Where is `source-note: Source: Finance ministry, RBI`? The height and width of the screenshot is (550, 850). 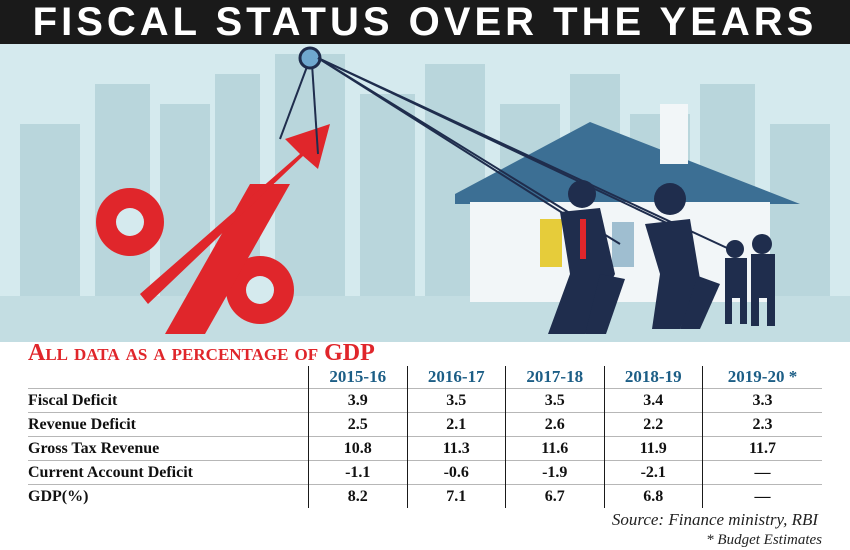
source-note: Source: Finance ministry, RBI is located at coordinates (714, 519).